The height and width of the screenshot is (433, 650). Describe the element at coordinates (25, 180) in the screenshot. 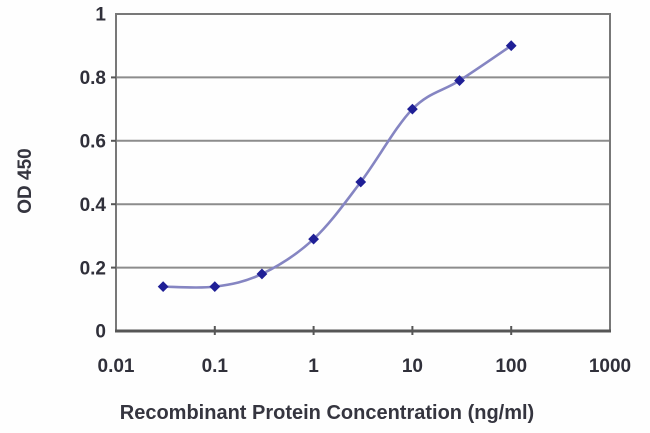

I see `y-axis-title: OD 450` at that location.